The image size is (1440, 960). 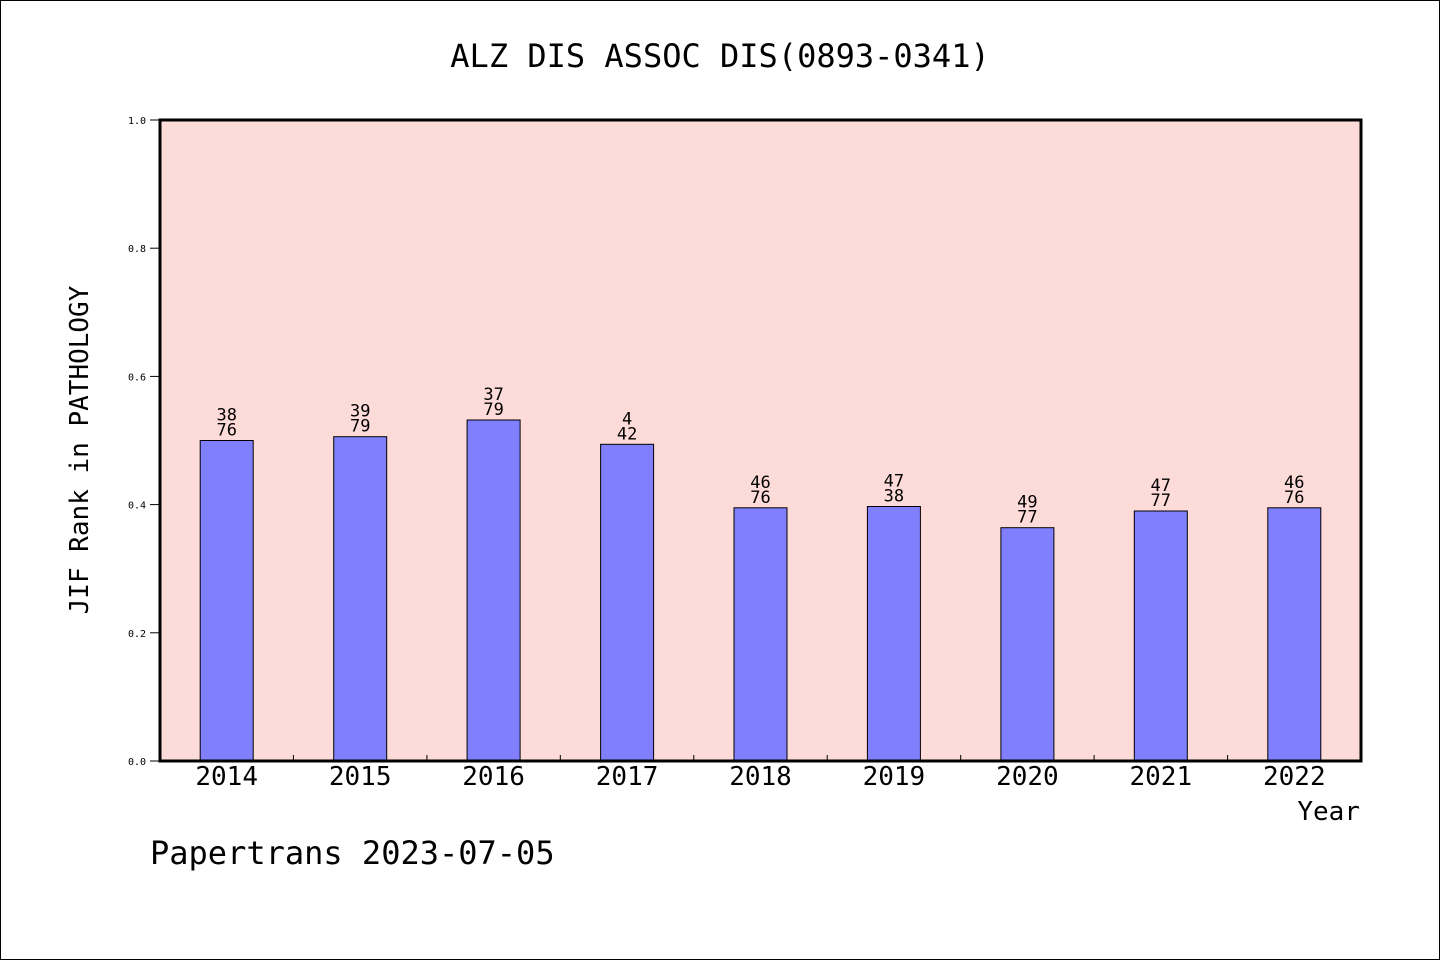 What do you see at coordinates (137, 377) in the screenshot?
I see `y-tick-label-0.6: 0.6` at bounding box center [137, 377].